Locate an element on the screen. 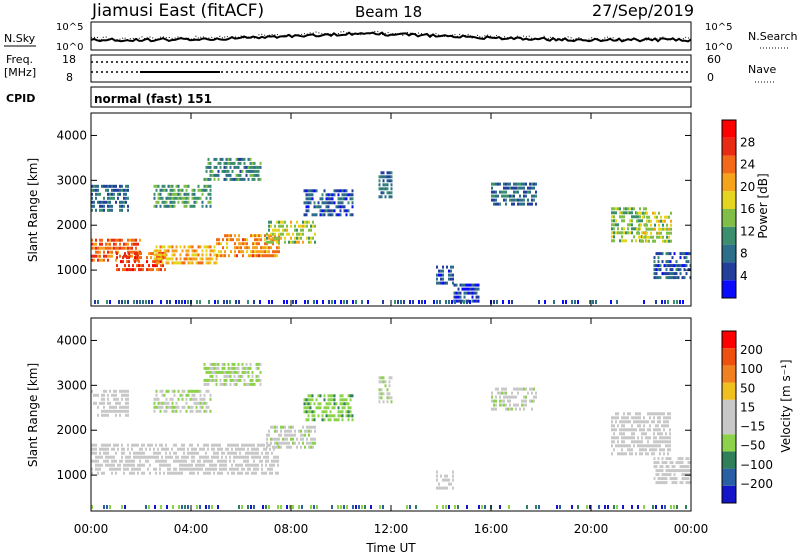  x-tick-label: 00:00 is located at coordinates (691, 529).